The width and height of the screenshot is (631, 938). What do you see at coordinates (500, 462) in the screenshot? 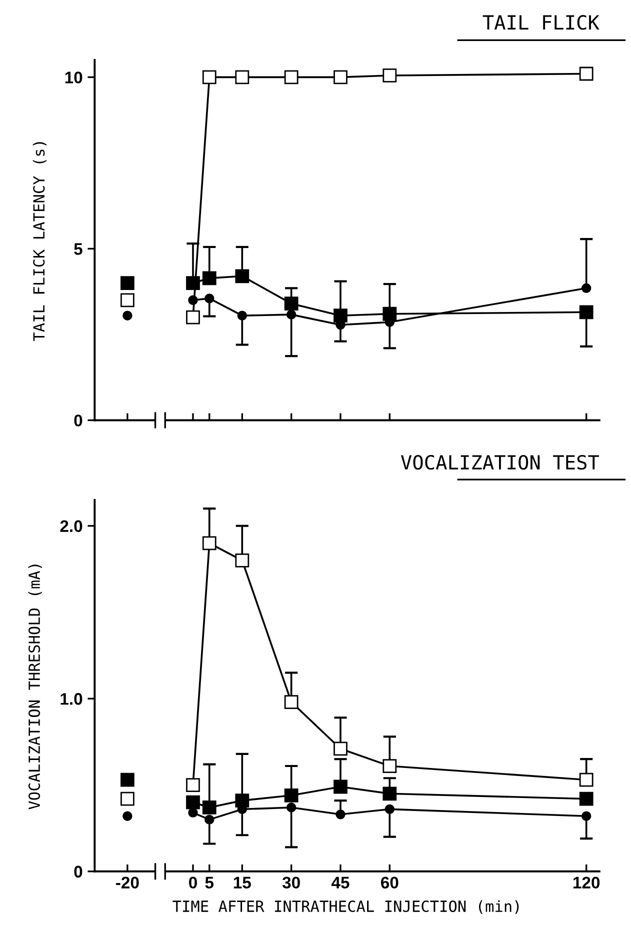
I see `chart-title: VOCALIZATION TEST` at bounding box center [500, 462].